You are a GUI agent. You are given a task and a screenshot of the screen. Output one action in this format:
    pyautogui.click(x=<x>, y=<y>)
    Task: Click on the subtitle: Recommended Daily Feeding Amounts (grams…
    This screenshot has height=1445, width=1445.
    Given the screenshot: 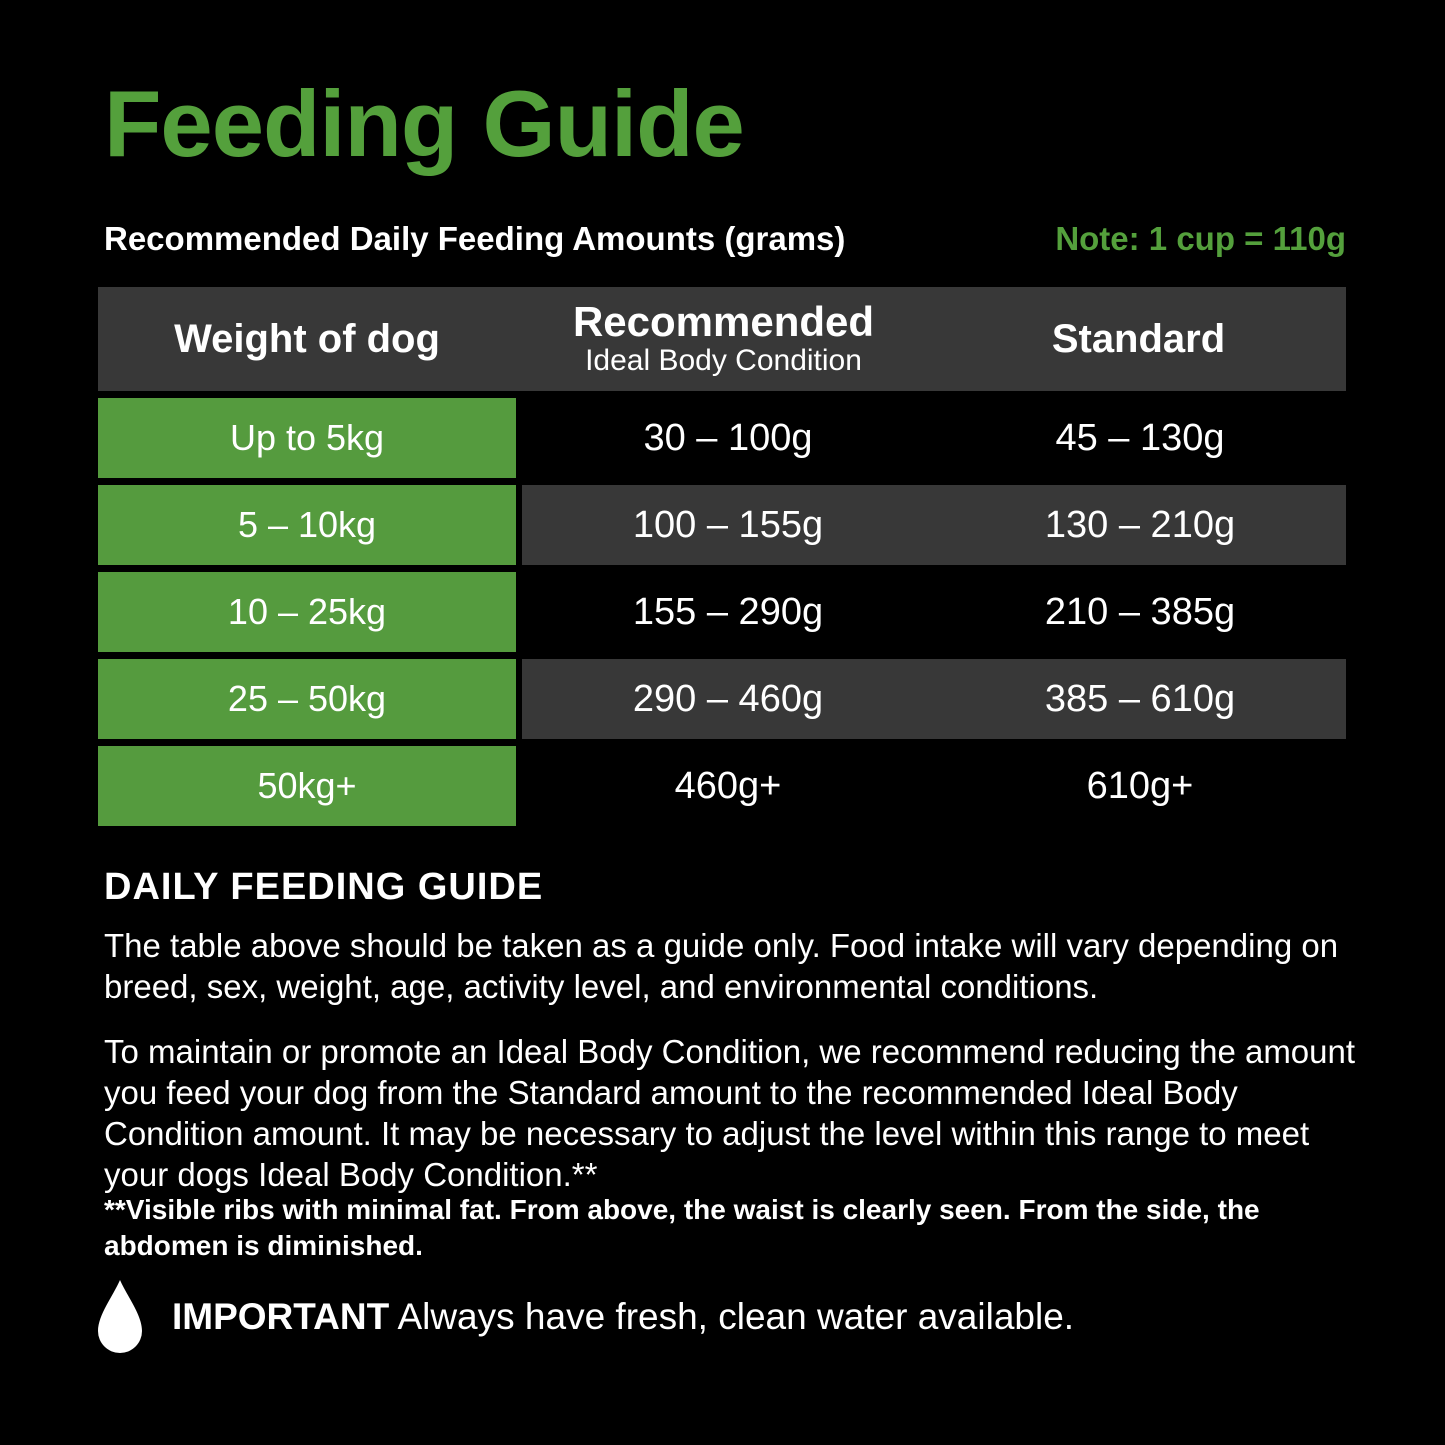 What is the action you would take?
    pyautogui.click(x=475, y=238)
    